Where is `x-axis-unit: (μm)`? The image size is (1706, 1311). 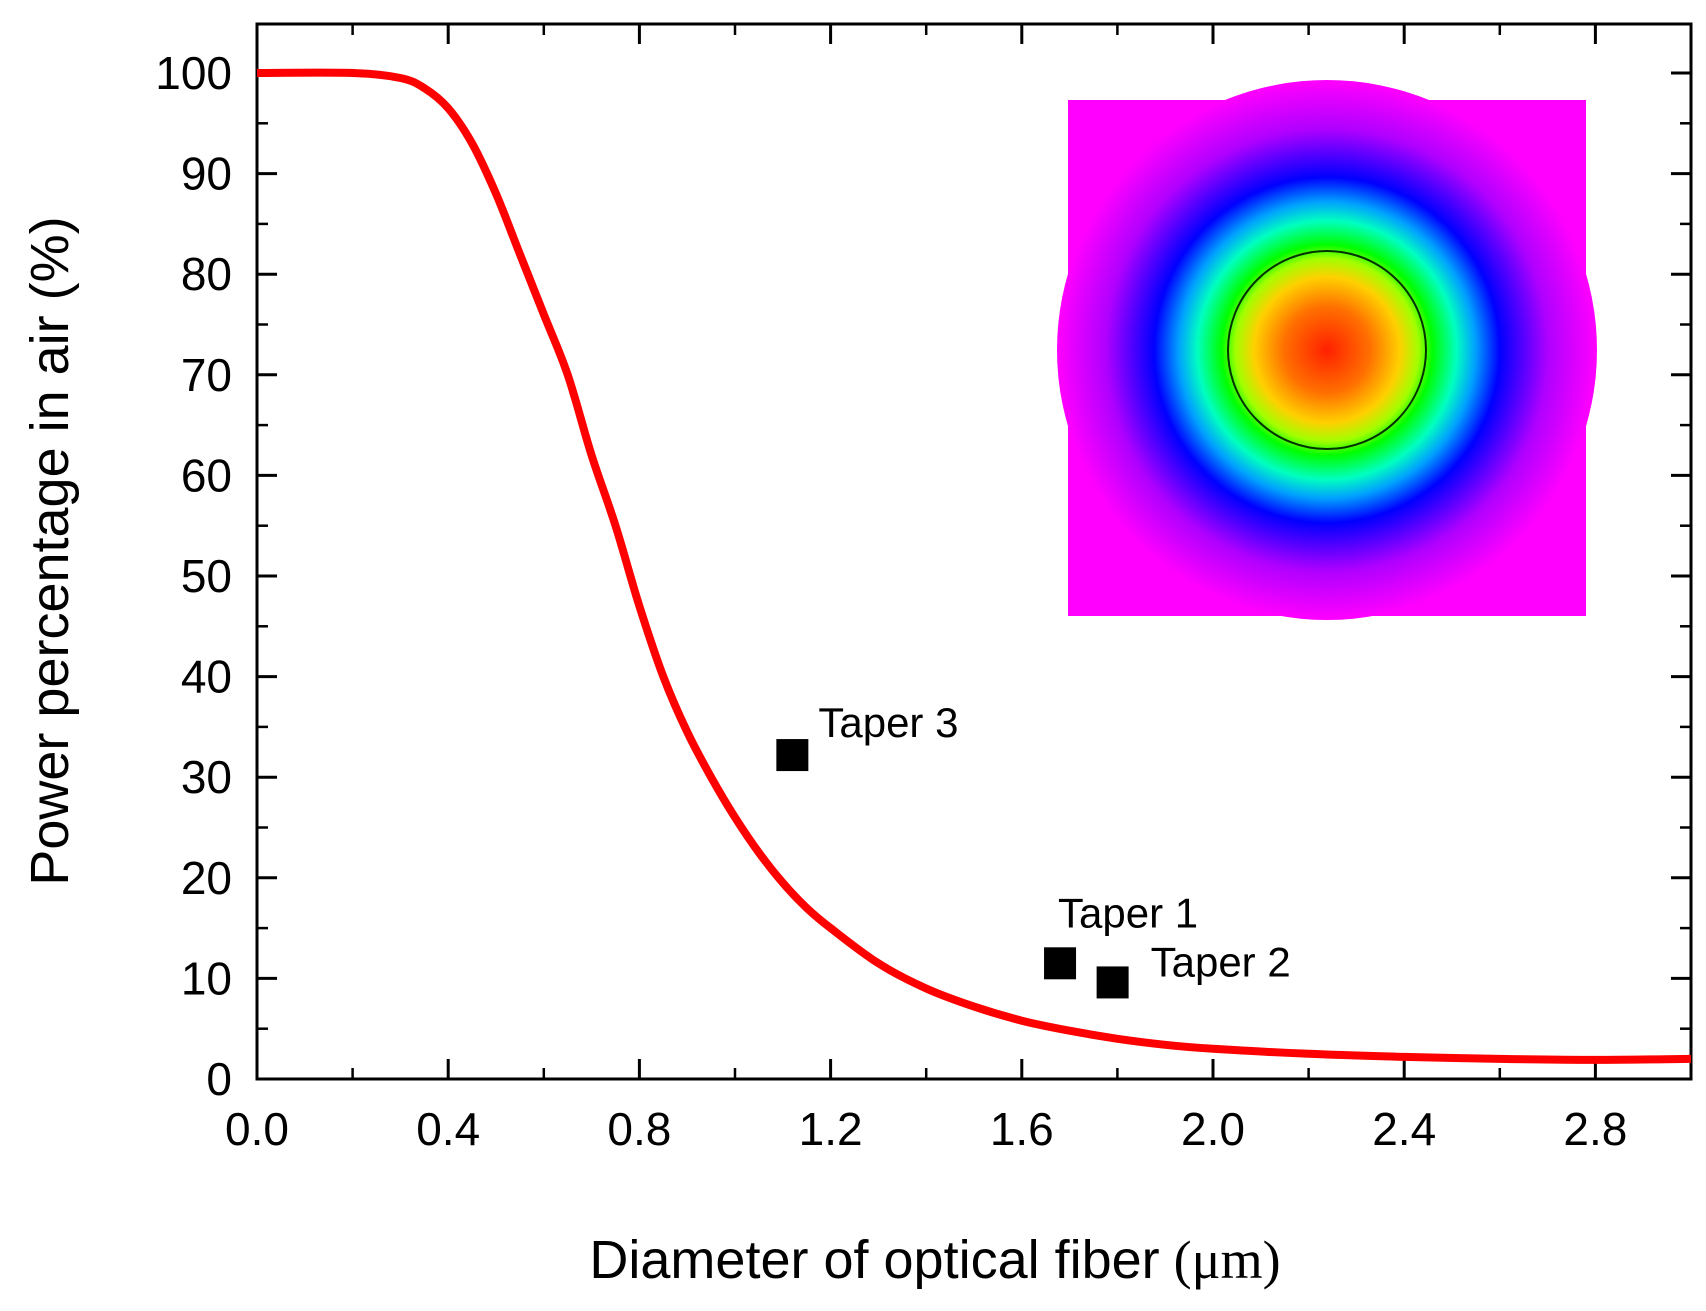 x-axis-unit: (μm) is located at coordinates (1227, 1260).